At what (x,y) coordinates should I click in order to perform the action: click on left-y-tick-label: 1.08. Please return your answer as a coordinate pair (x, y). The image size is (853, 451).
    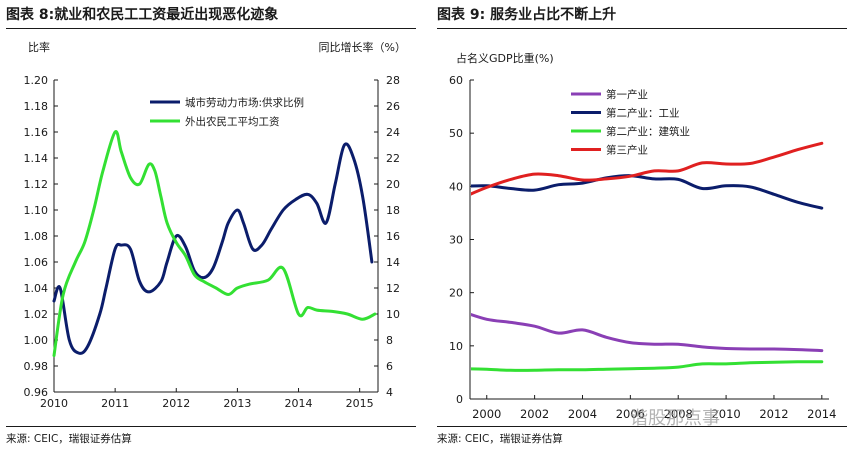
    Looking at the image, I should click on (36, 236).